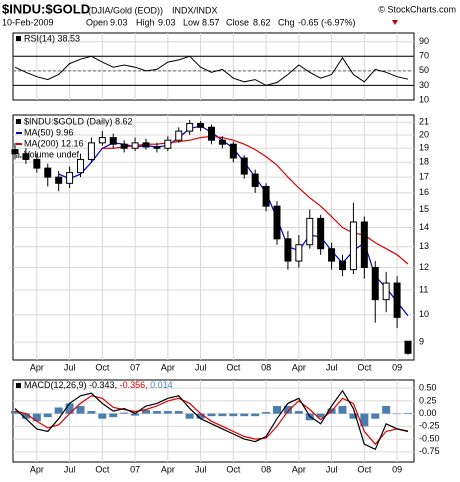  What do you see at coordinates (28, 22) in the screenshot?
I see `date: 10-Feb-2009` at bounding box center [28, 22].